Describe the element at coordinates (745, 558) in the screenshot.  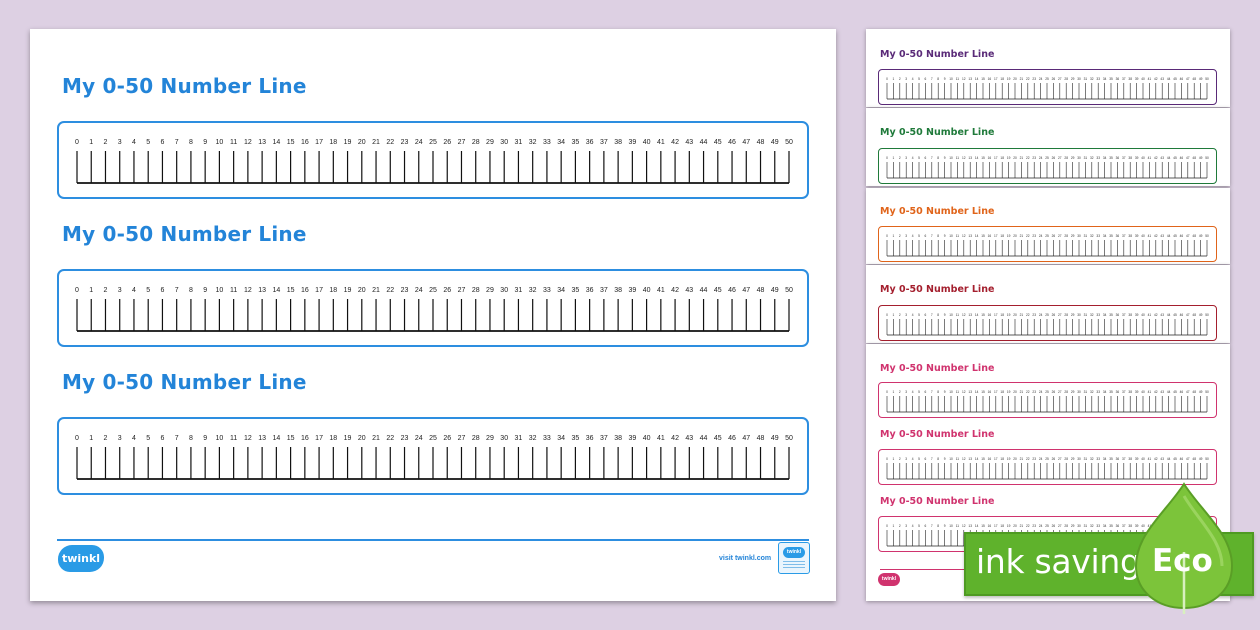
I see `visit-link: visit twinkl.com` at that location.